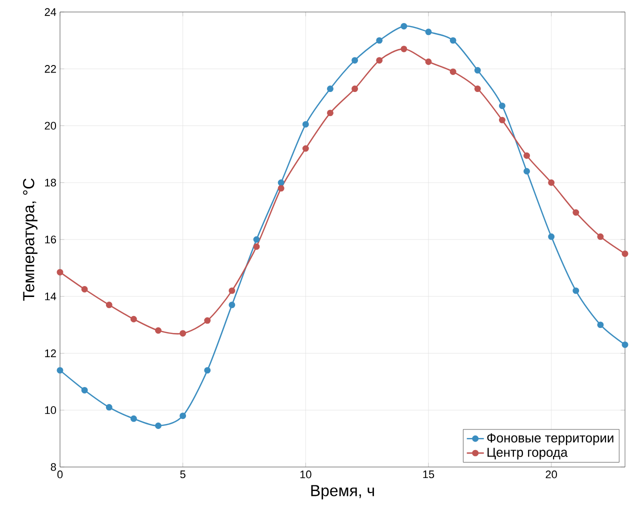 Image resolution: width=637 pixels, height=525 pixels. What do you see at coordinates (183, 474) in the screenshot?
I see `x-tick-label: 5` at bounding box center [183, 474].